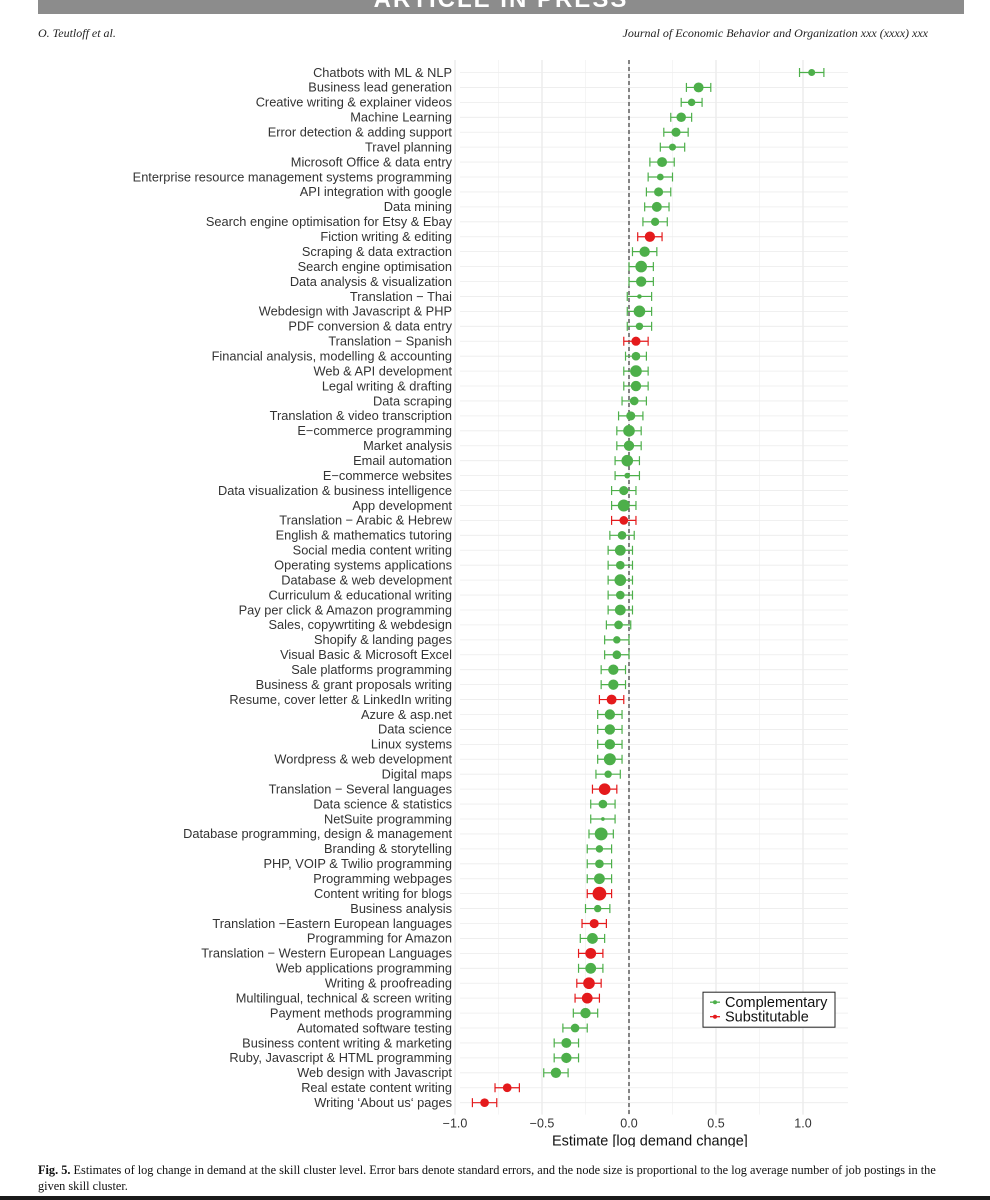 The image size is (990, 1200). What do you see at coordinates (383, 370) in the screenshot?
I see `skill-cluster-label: Web & API development` at bounding box center [383, 370].